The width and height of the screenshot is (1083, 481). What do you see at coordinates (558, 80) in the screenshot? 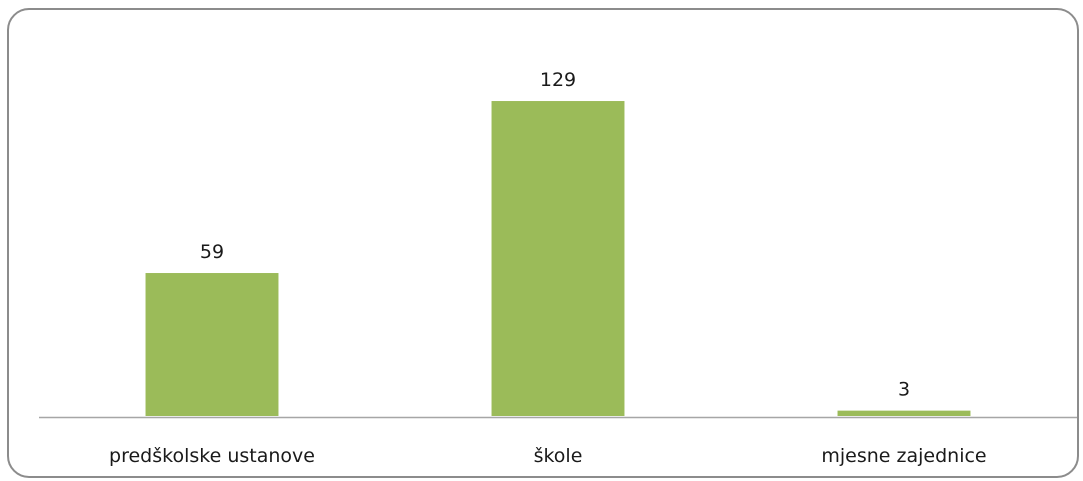
I see `value-label-1: 129` at bounding box center [558, 80].